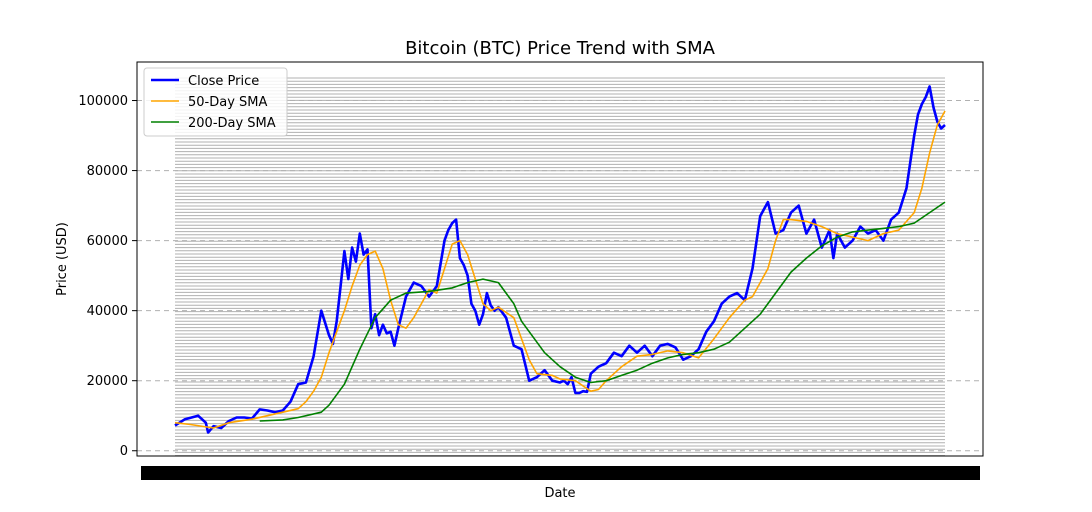  I want to click on y-tick-label: 20000, so click(107, 381).